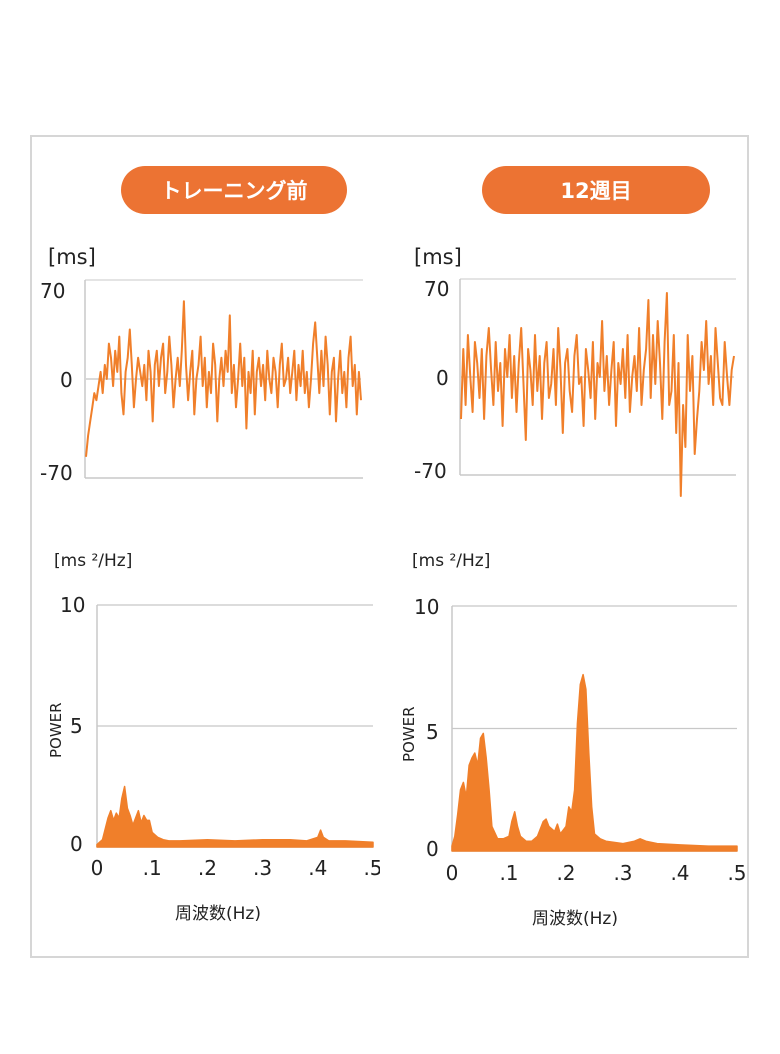 This screenshot has width=780, height=1054. I want to click on rr-interval-chart-week12: [ms] 70 0 -70, so click(575, 371).